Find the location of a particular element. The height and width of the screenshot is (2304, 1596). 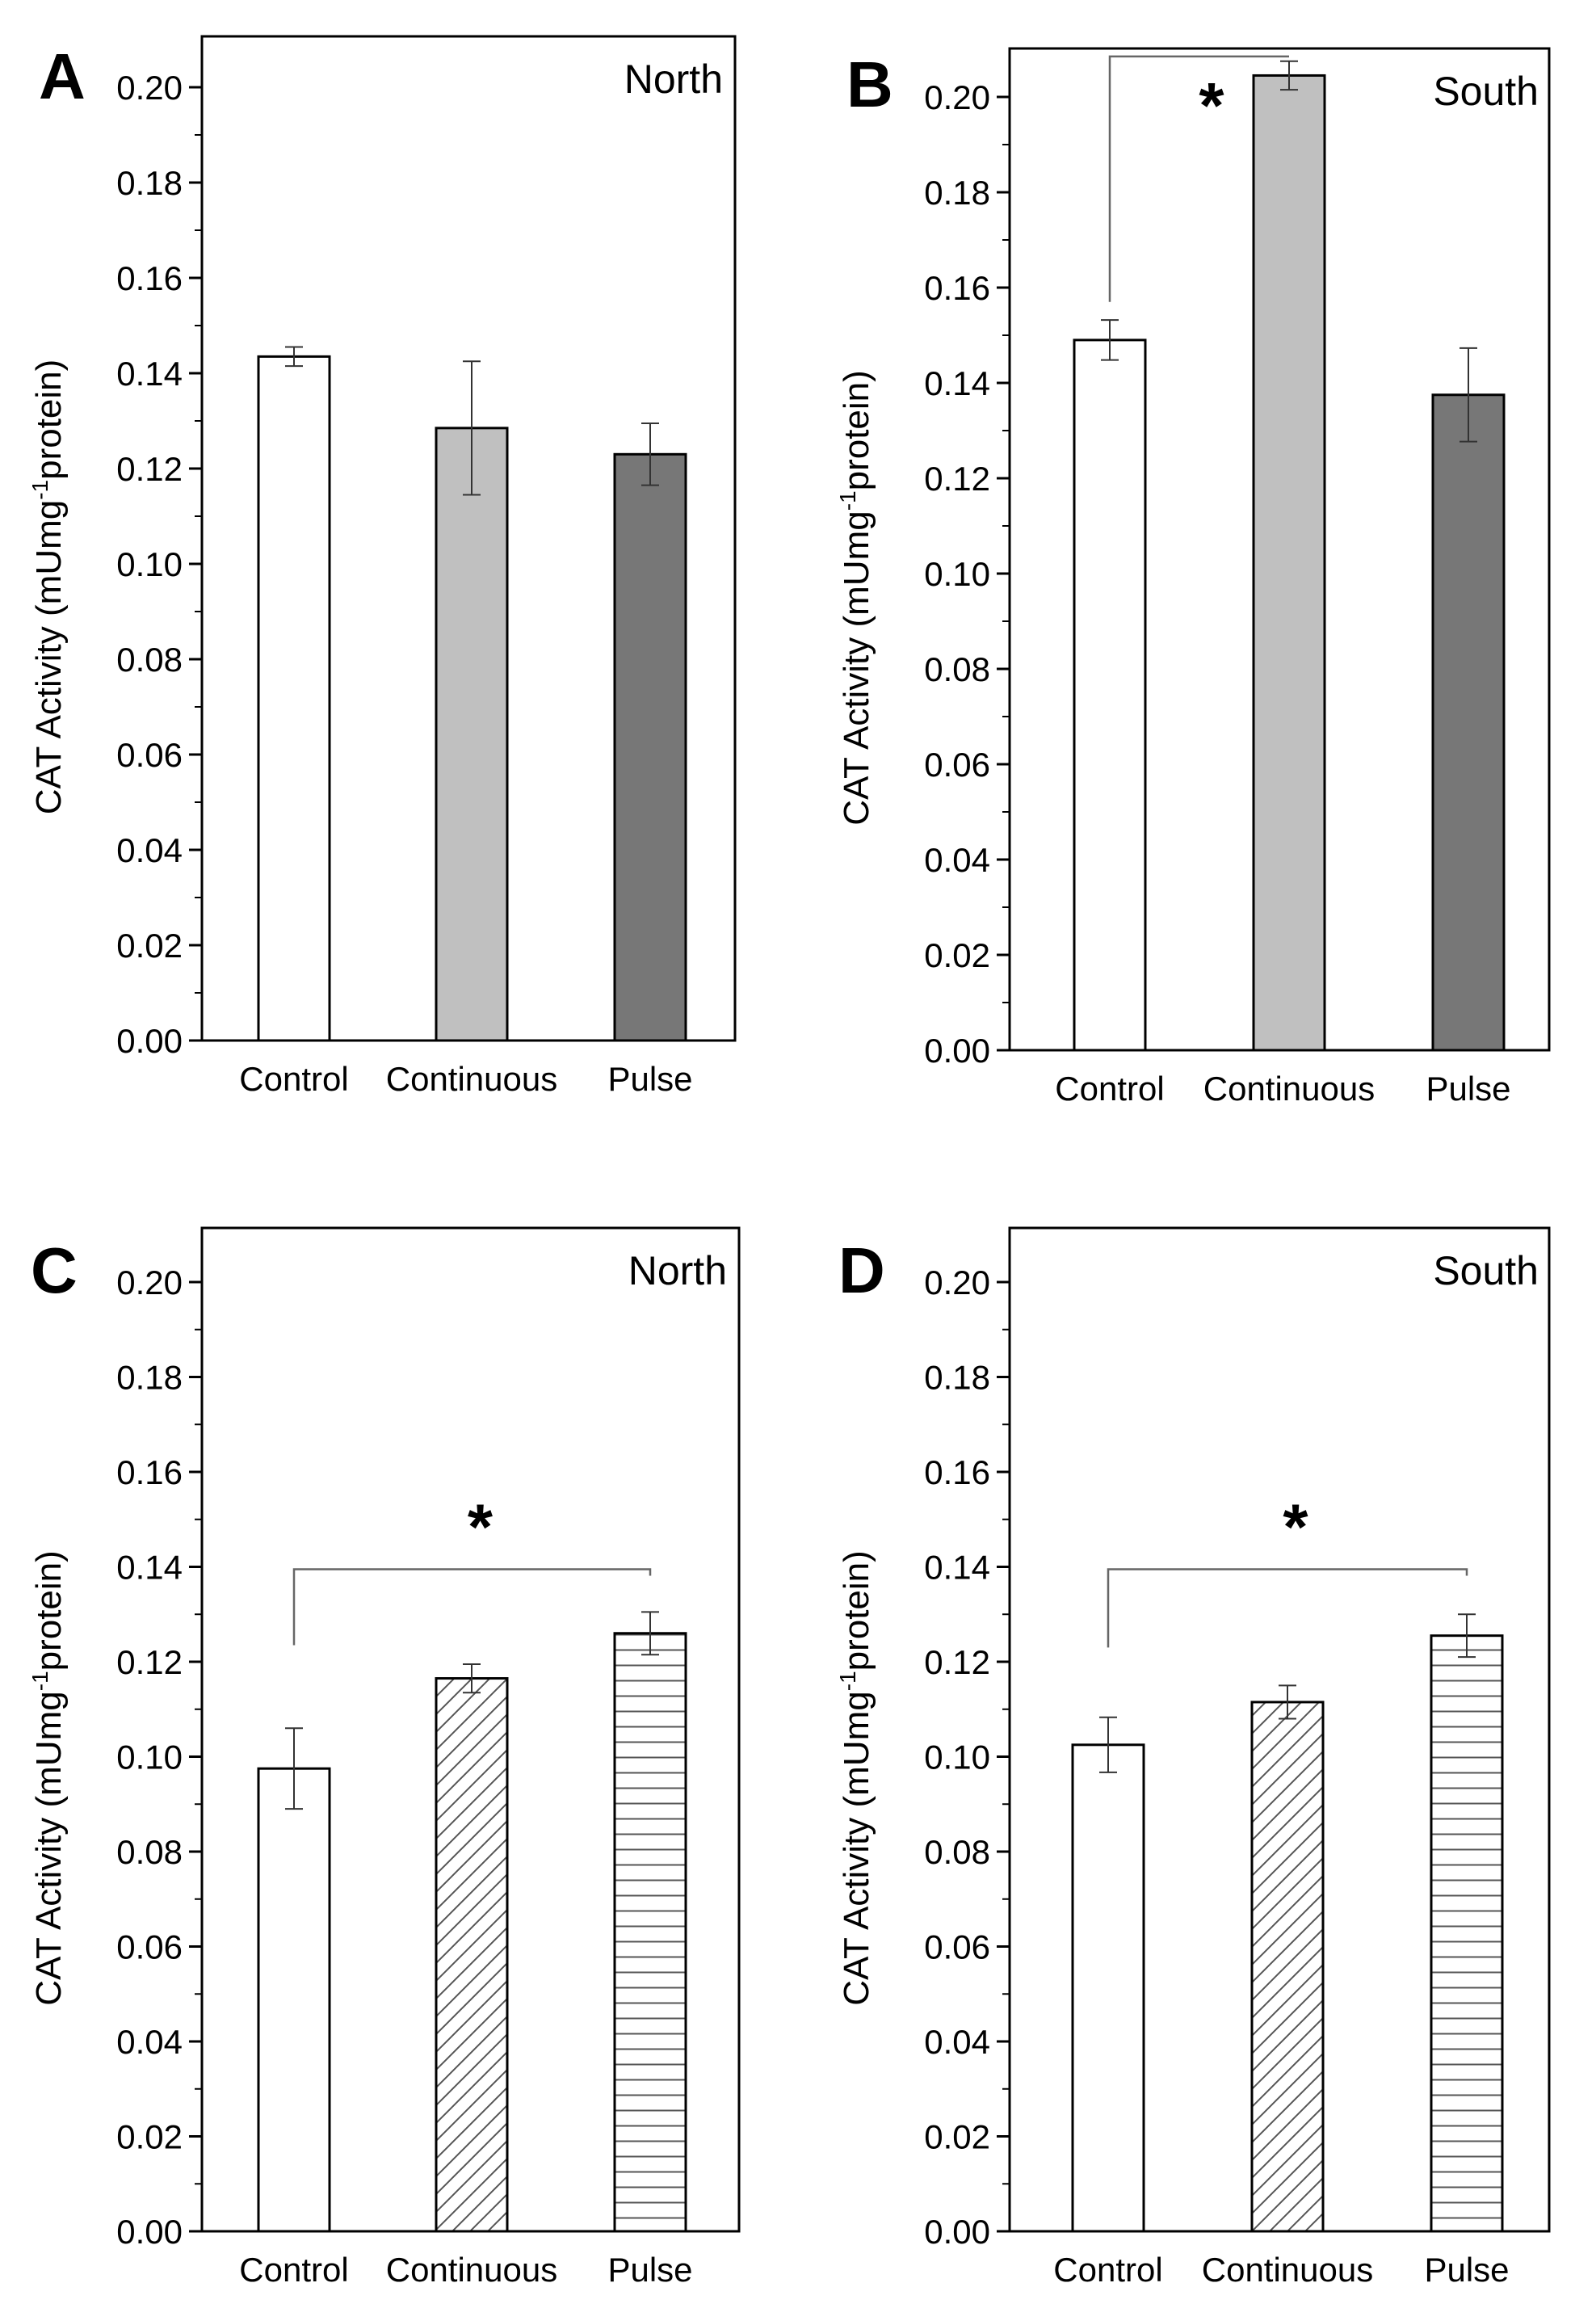

panel-letter: D is located at coordinates (862, 1270).